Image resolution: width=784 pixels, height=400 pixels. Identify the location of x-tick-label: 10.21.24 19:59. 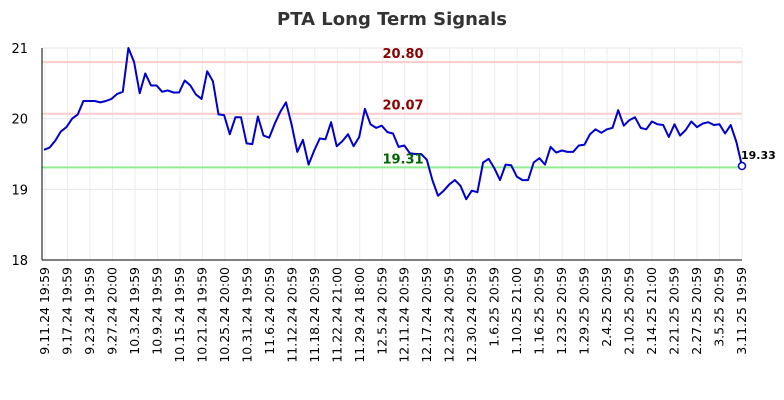
(201, 315).